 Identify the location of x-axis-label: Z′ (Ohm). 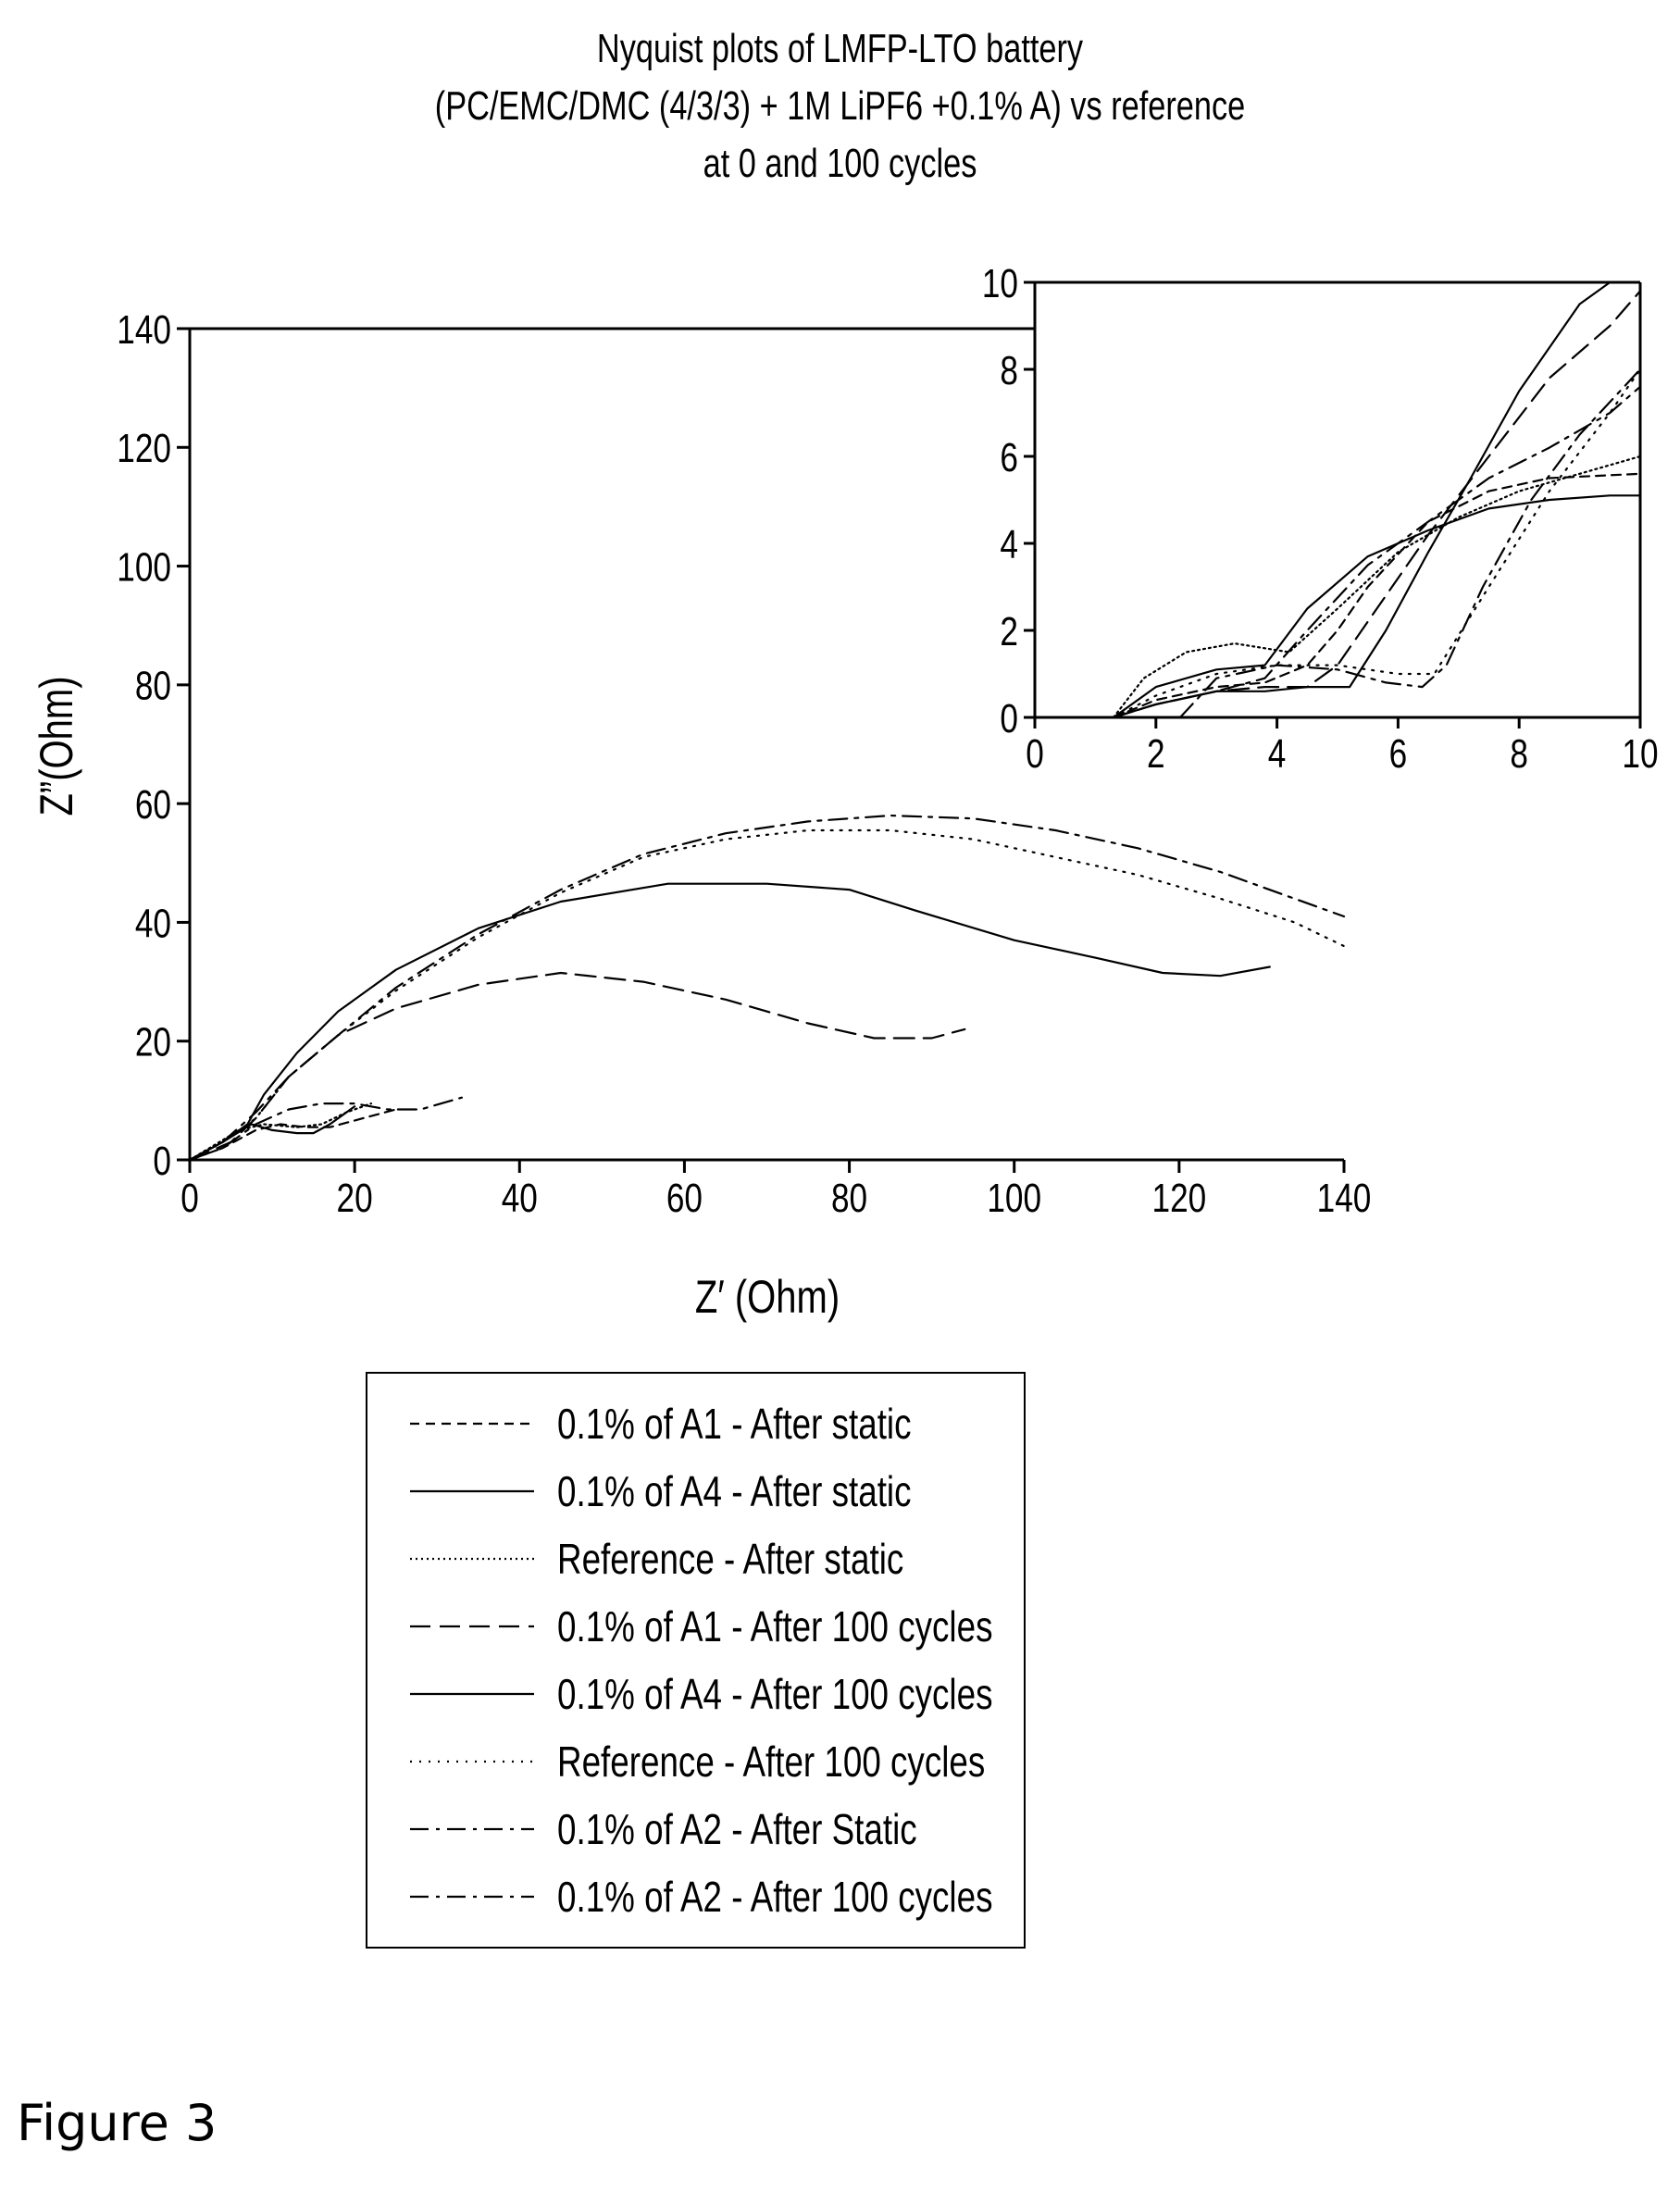
(767, 1297).